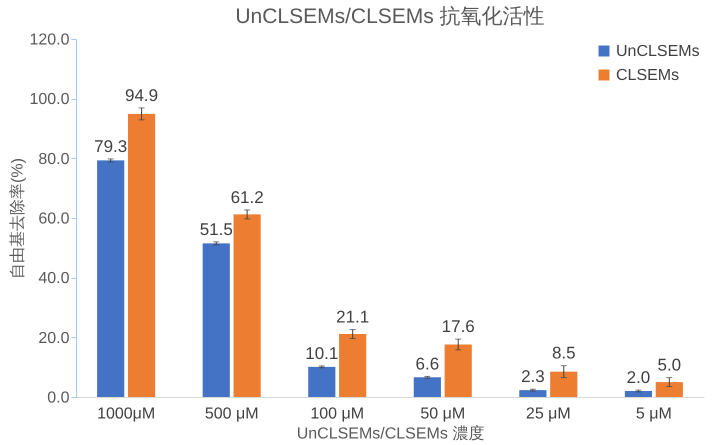  What do you see at coordinates (390, 433) in the screenshot?
I see `x-axis-title: UnCLSEMs/CLSEMs 濃度` at bounding box center [390, 433].